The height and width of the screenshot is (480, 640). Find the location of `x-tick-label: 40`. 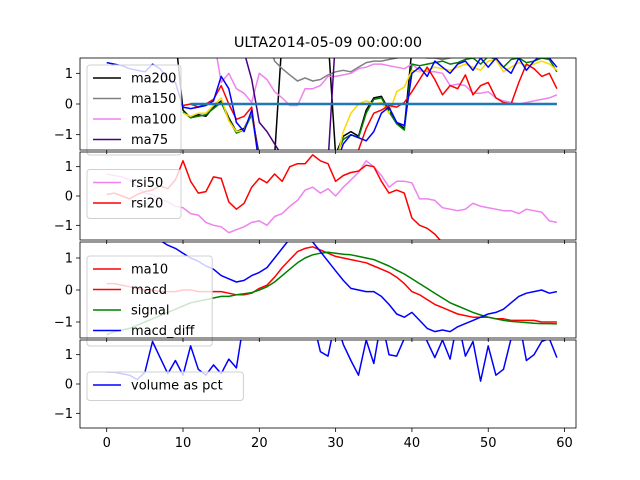

x-tick-label: 40 is located at coordinates (412, 443).